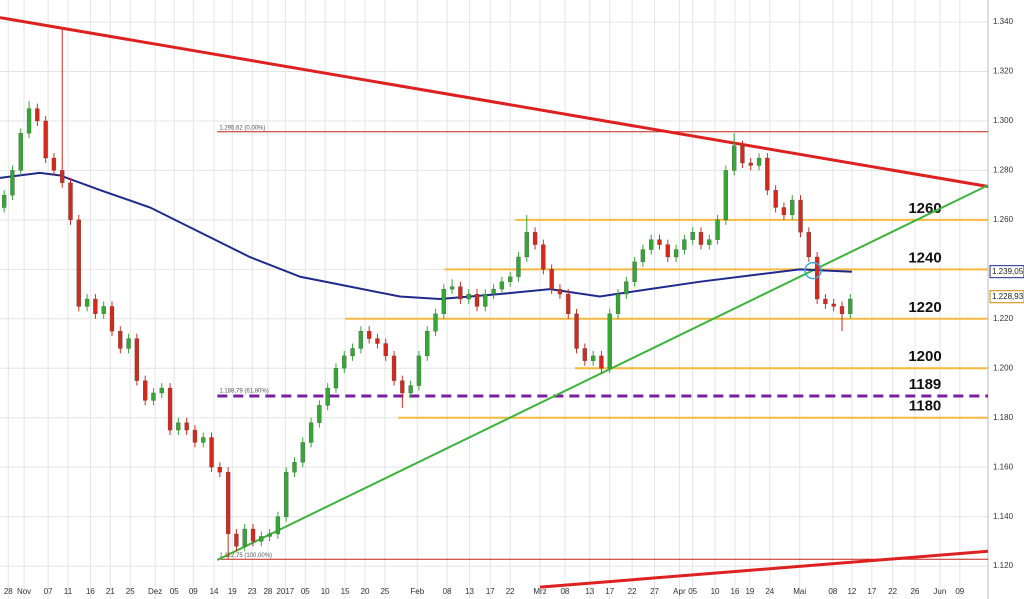 The image size is (1024, 599). Describe the element at coordinates (24, 591) in the screenshot. I see `x-tick-label: Nov` at that location.